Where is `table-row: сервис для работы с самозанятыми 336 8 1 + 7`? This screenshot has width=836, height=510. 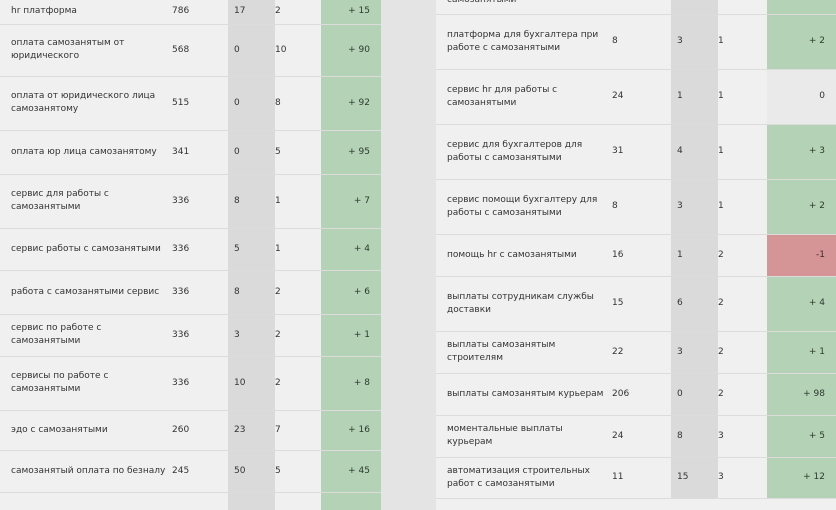
table-row: сервис для работы с самозанятыми 336 8 1 + 7 is located at coordinates (190, 201).